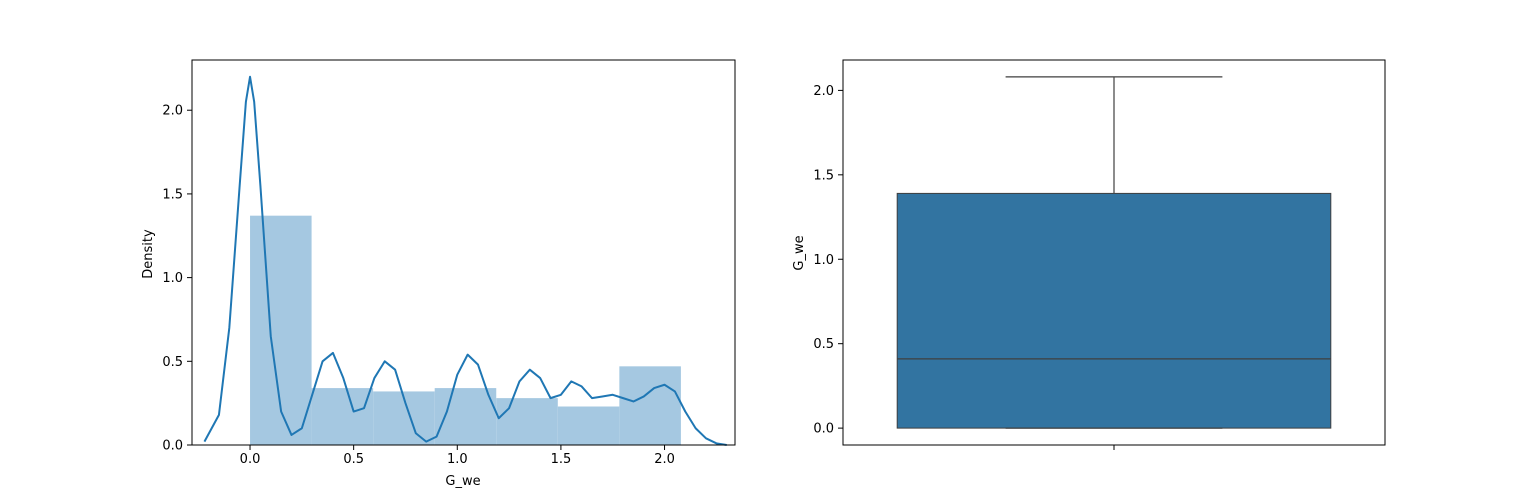 This screenshot has height=500, width=1539. I want to click on boxplot-y-tick-label: 1.0, so click(823, 260).